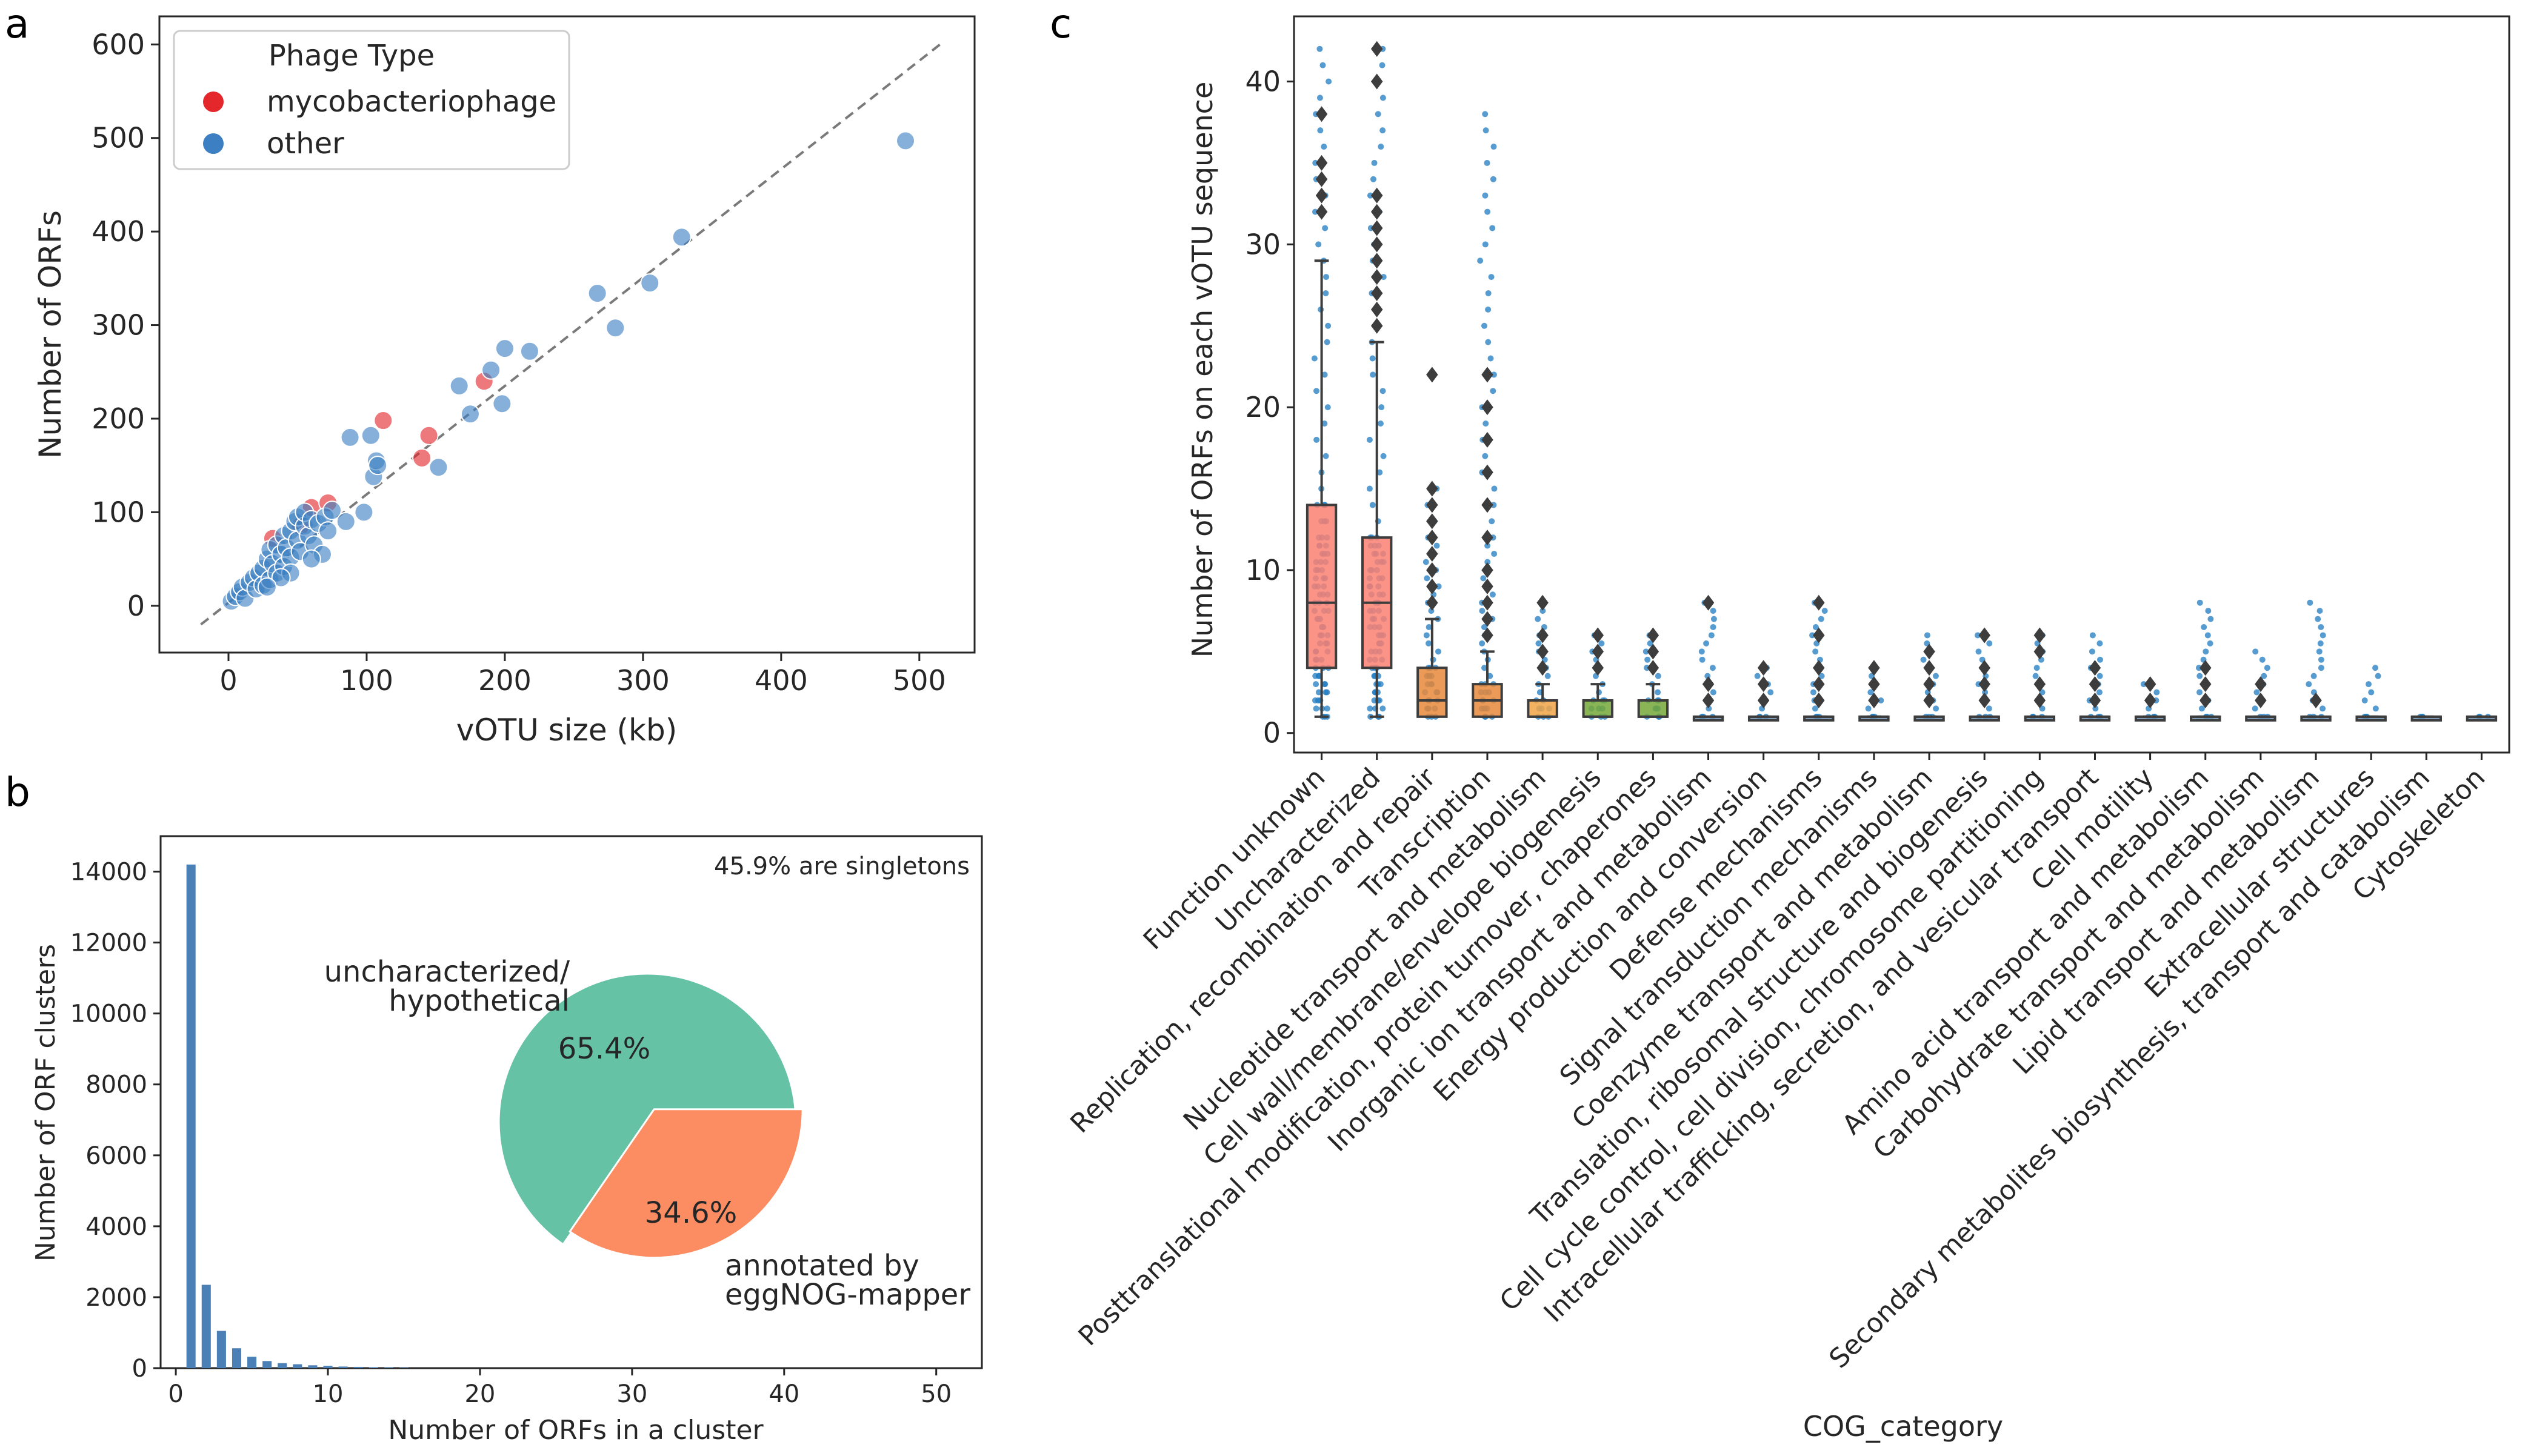 This screenshot has height=1456, width=2528. I want to click on inset-pie, so click(651, 1115).